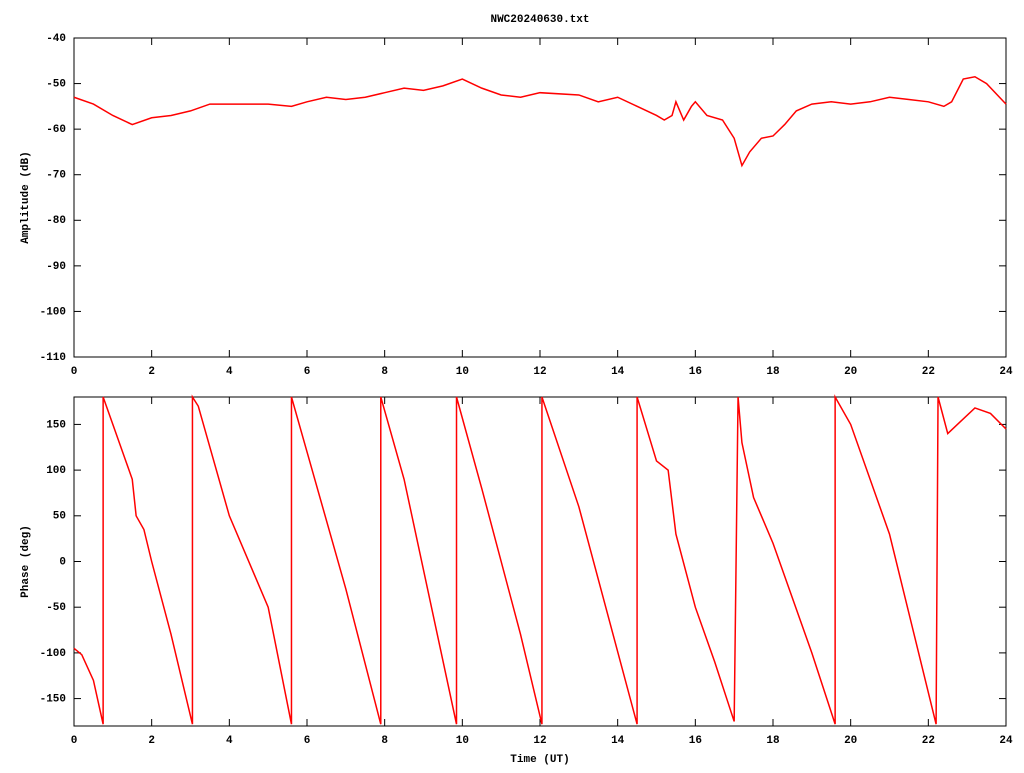 Image resolution: width=1024 pixels, height=773 pixels. I want to click on y-tick-label: -150, so click(53, 699).